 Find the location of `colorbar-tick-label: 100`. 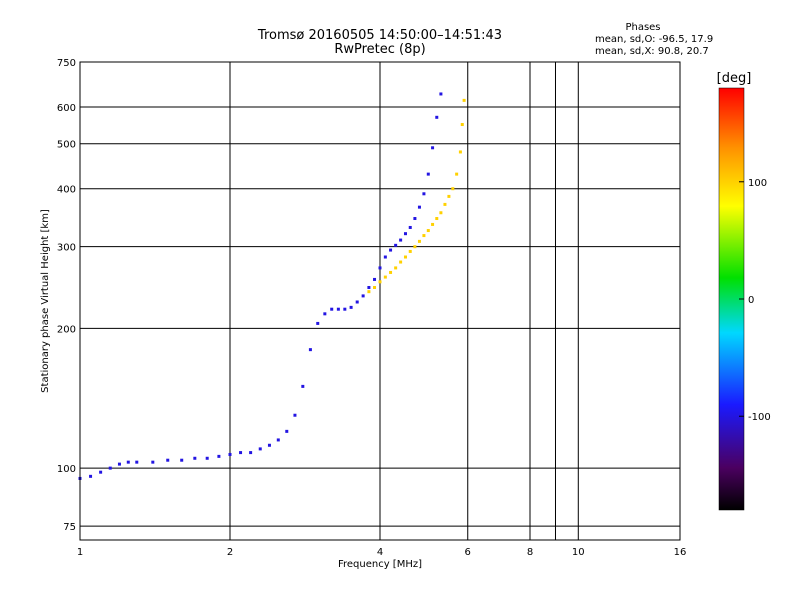

colorbar-tick-label: 100 is located at coordinates (757, 183).